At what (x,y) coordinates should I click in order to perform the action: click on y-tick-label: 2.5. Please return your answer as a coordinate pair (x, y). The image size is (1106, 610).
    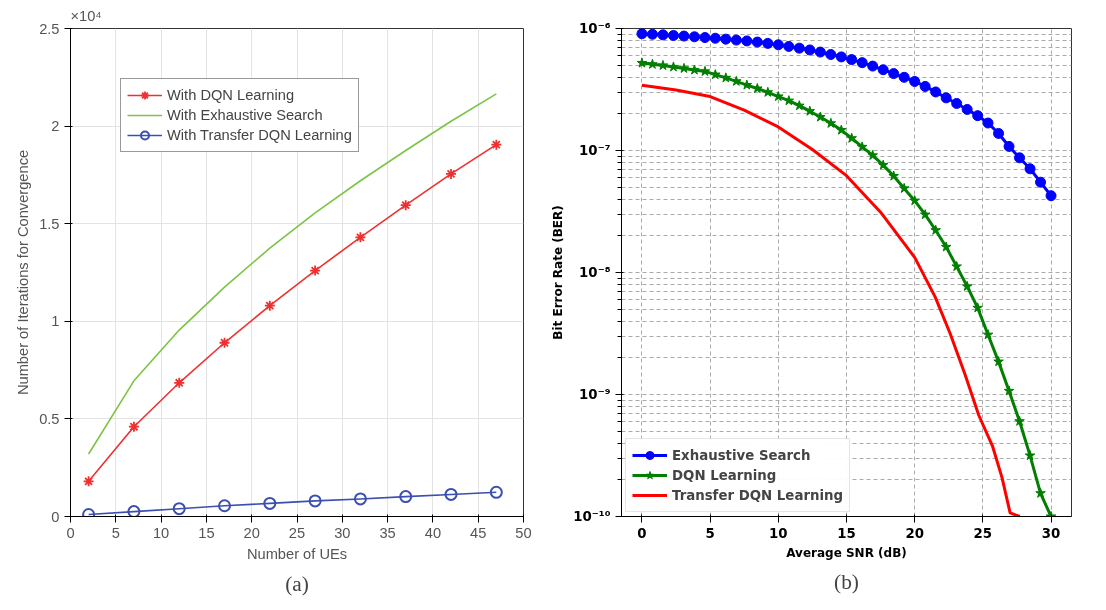
    Looking at the image, I should click on (49, 28).